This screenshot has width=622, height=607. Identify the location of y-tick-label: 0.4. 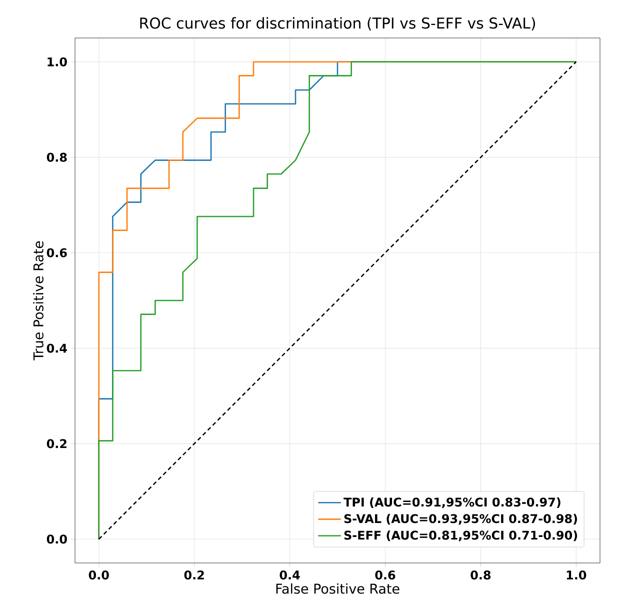
(56, 348).